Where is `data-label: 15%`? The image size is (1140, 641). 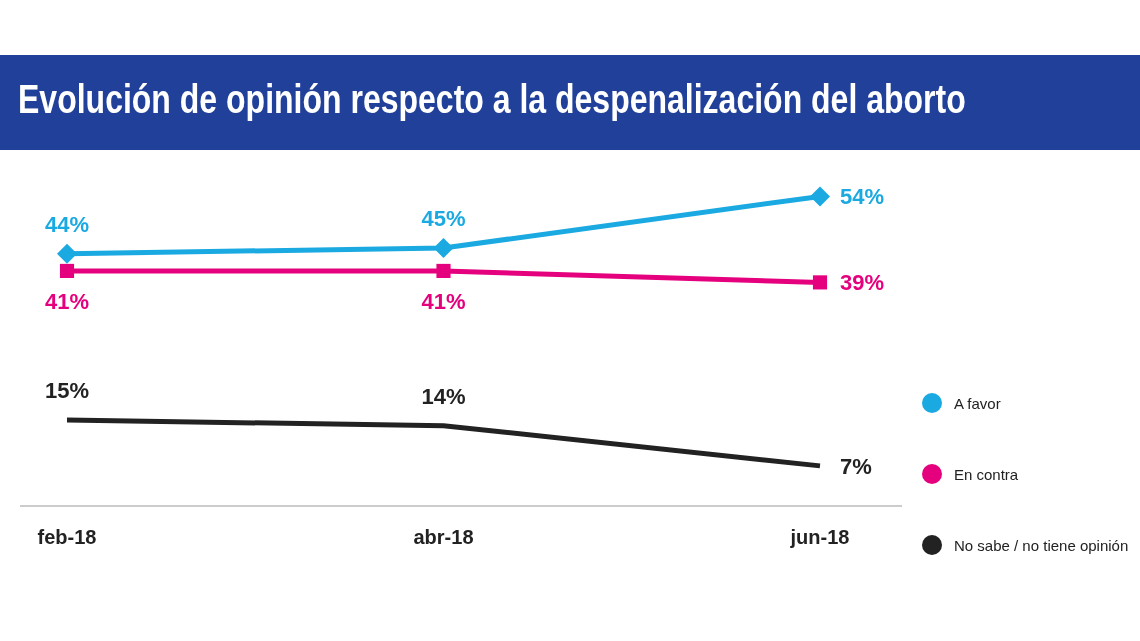
data-label: 15% is located at coordinates (67, 391).